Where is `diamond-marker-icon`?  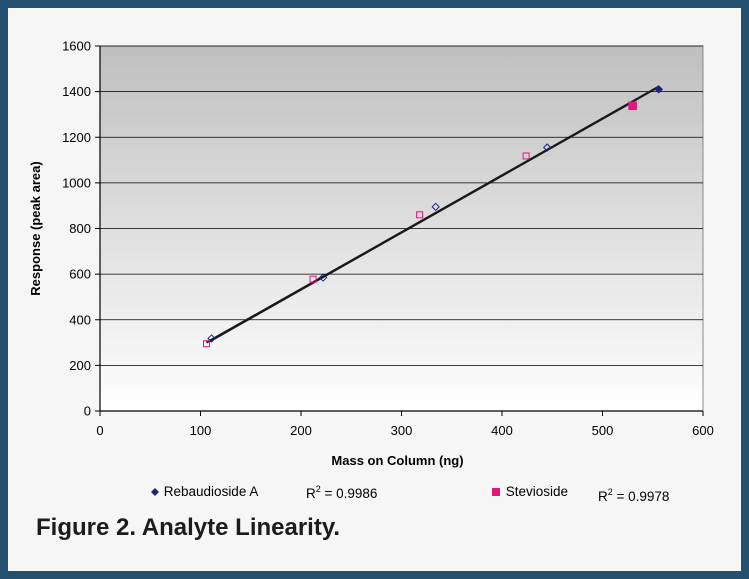
diamond-marker-icon is located at coordinates (155, 492).